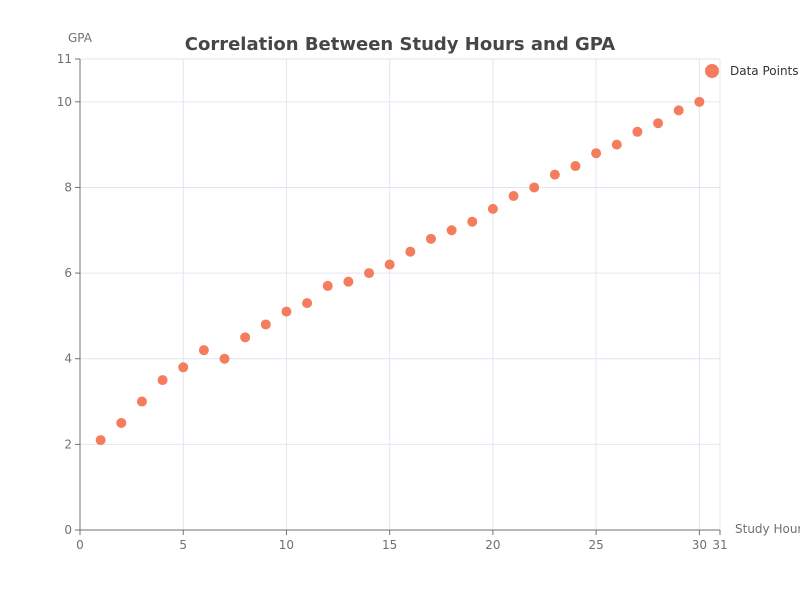 This screenshot has height=600, width=800. I want to click on legend-marker-icon, so click(712, 71).